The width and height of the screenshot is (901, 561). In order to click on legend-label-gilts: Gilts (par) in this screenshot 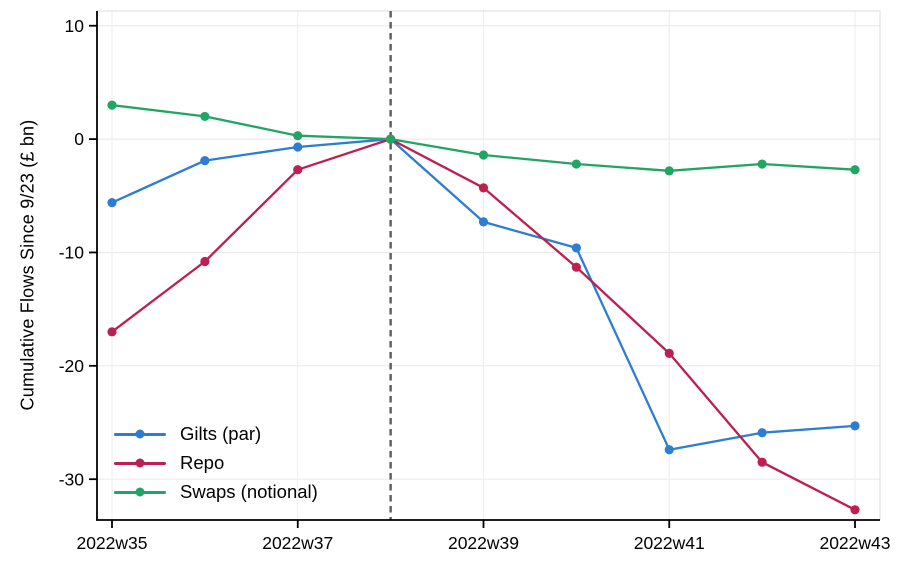, I will do `click(221, 433)`.